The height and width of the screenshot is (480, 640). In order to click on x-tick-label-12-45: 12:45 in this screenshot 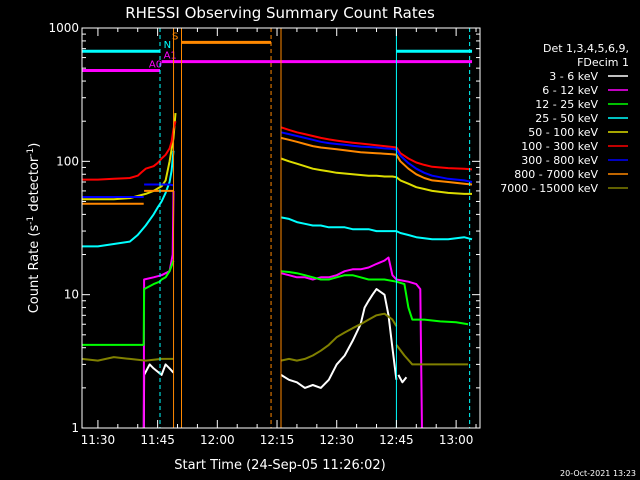, I will do `click(396, 440)`.